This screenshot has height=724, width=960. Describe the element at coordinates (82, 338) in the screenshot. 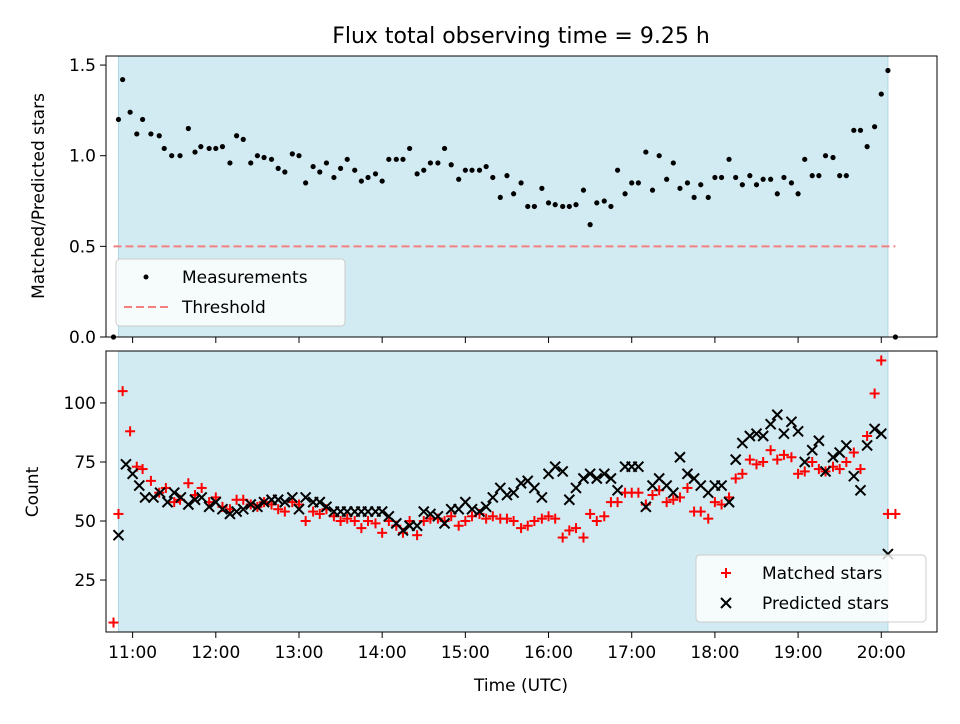

I see `top-y-tick-label: 0.0` at that location.